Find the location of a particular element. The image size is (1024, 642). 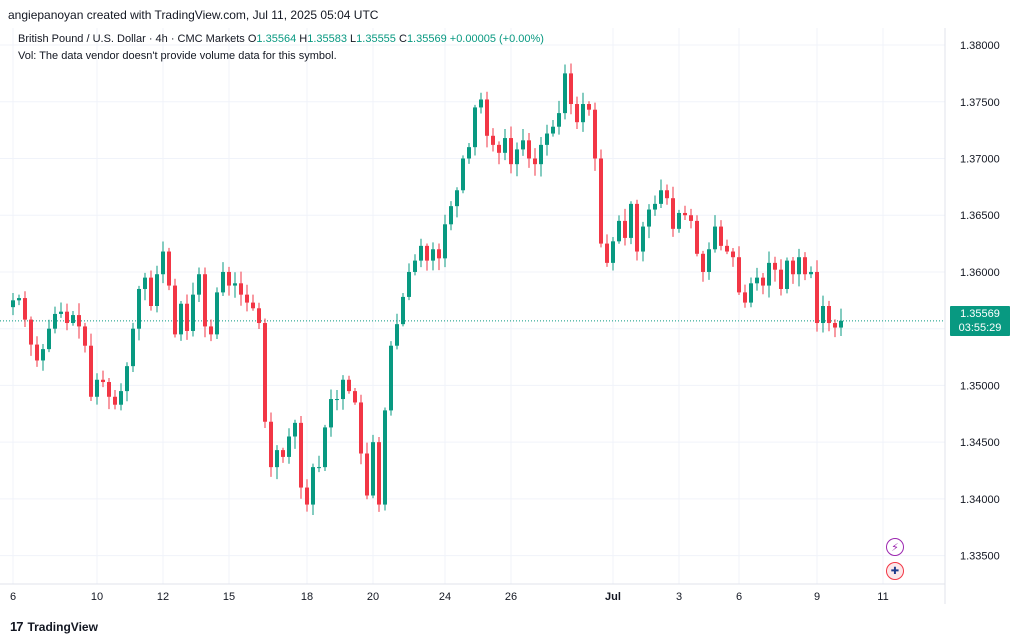

tradingview-brand: 17 TradingView is located at coordinates (54, 626).